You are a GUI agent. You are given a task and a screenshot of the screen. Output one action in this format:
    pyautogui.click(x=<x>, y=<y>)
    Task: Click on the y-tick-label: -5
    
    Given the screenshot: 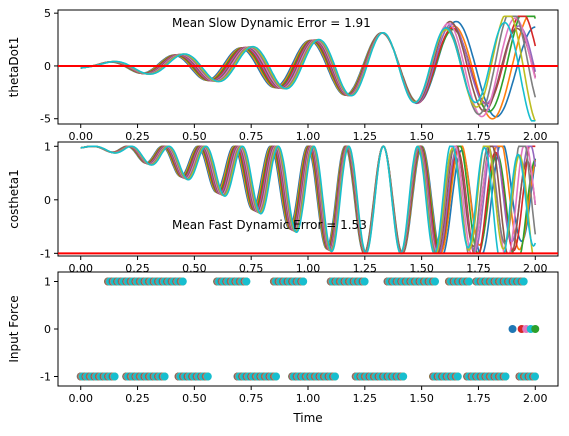 What is the action you would take?
    pyautogui.click(x=45, y=119)
    